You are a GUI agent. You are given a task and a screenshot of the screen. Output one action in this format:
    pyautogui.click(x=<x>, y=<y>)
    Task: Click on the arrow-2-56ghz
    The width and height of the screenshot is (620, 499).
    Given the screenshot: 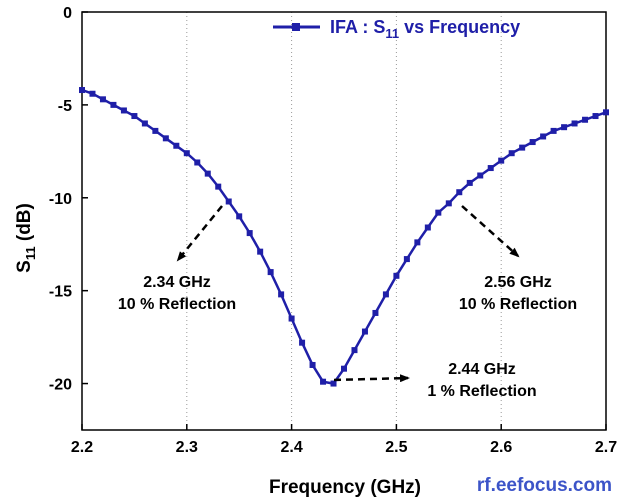 What is the action you would take?
    pyautogui.click(x=490, y=231)
    